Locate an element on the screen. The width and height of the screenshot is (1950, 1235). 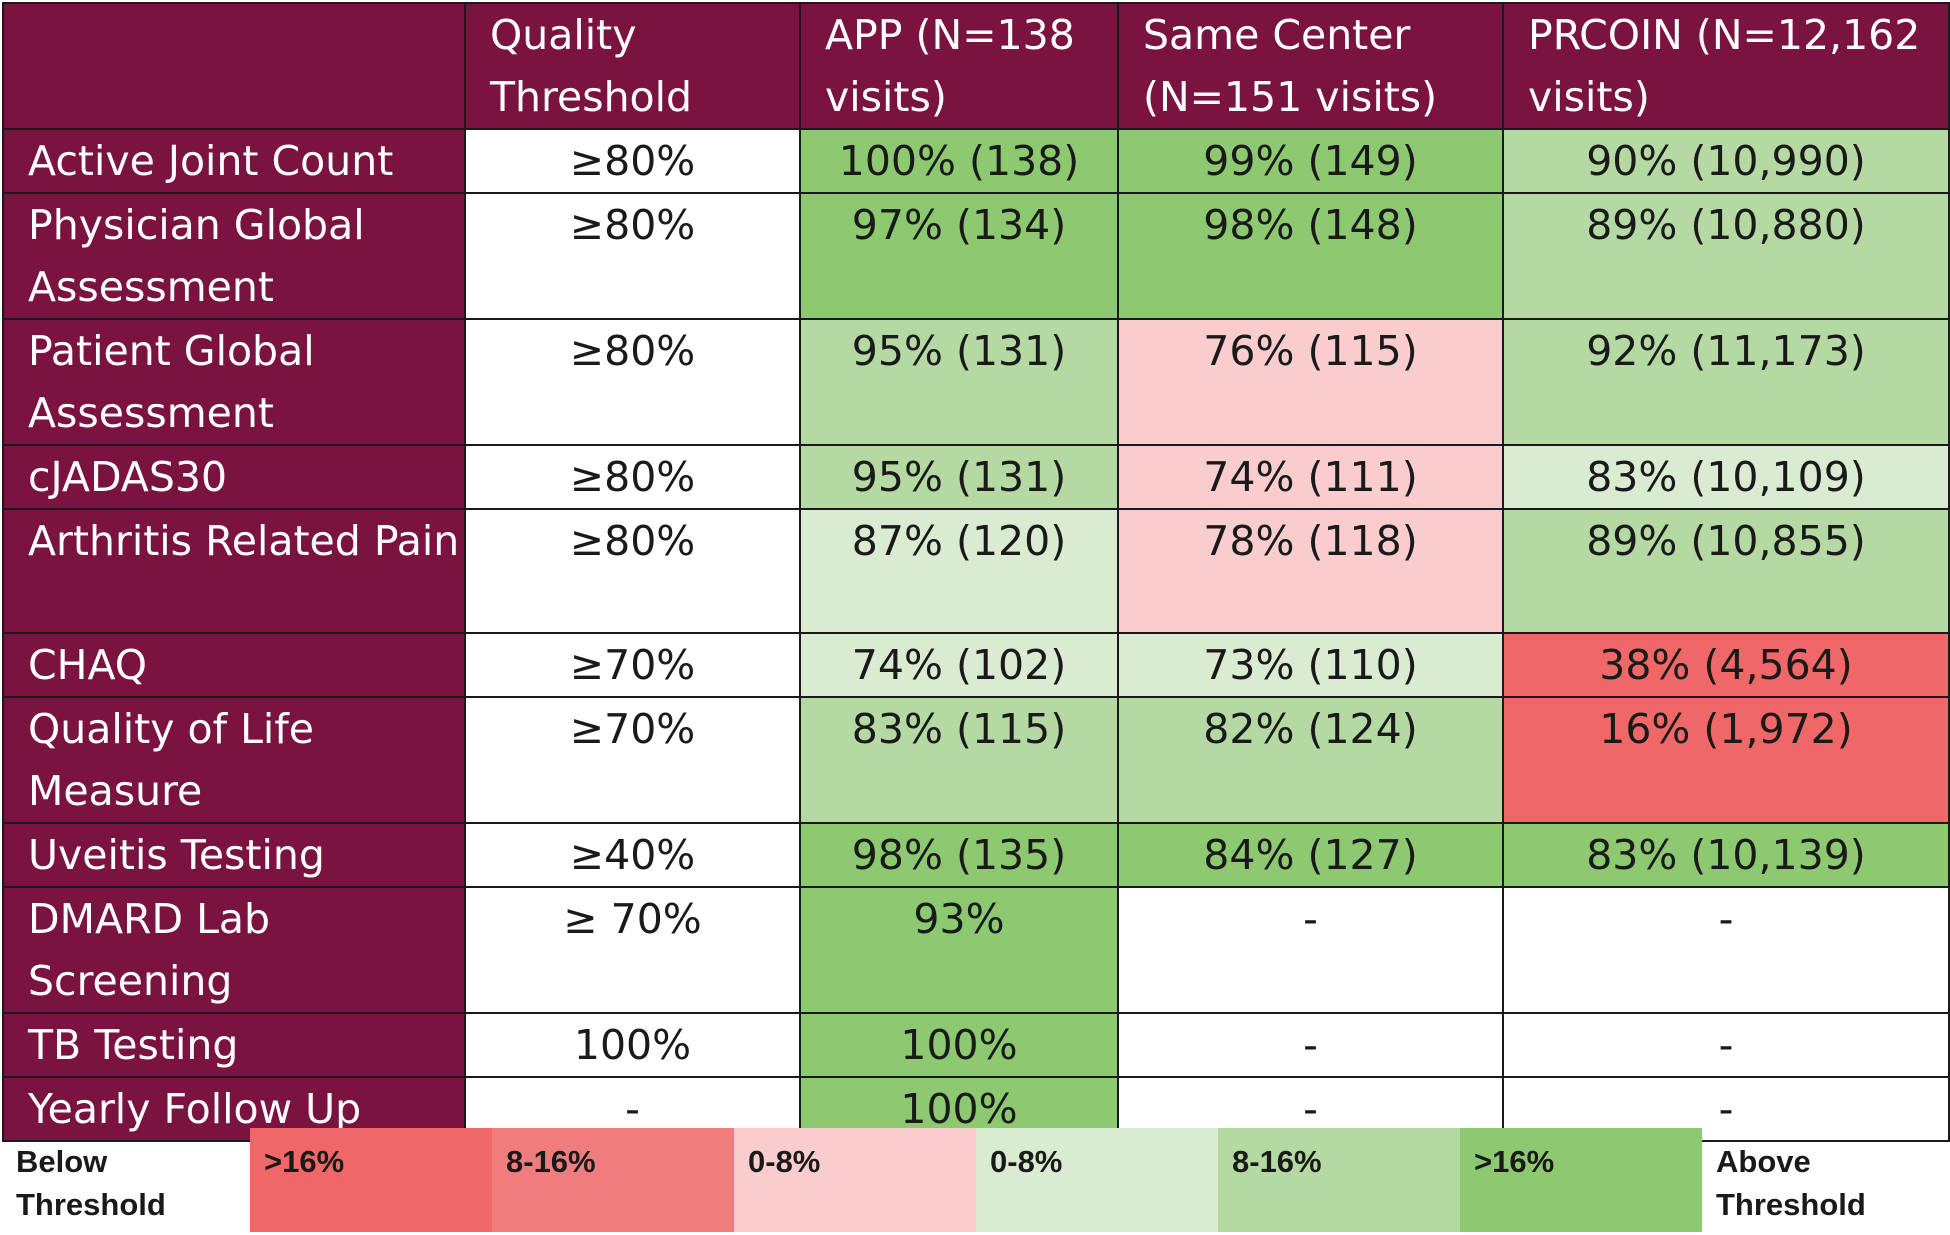
threshold-cell: ≥ 70% is located at coordinates (632, 950).